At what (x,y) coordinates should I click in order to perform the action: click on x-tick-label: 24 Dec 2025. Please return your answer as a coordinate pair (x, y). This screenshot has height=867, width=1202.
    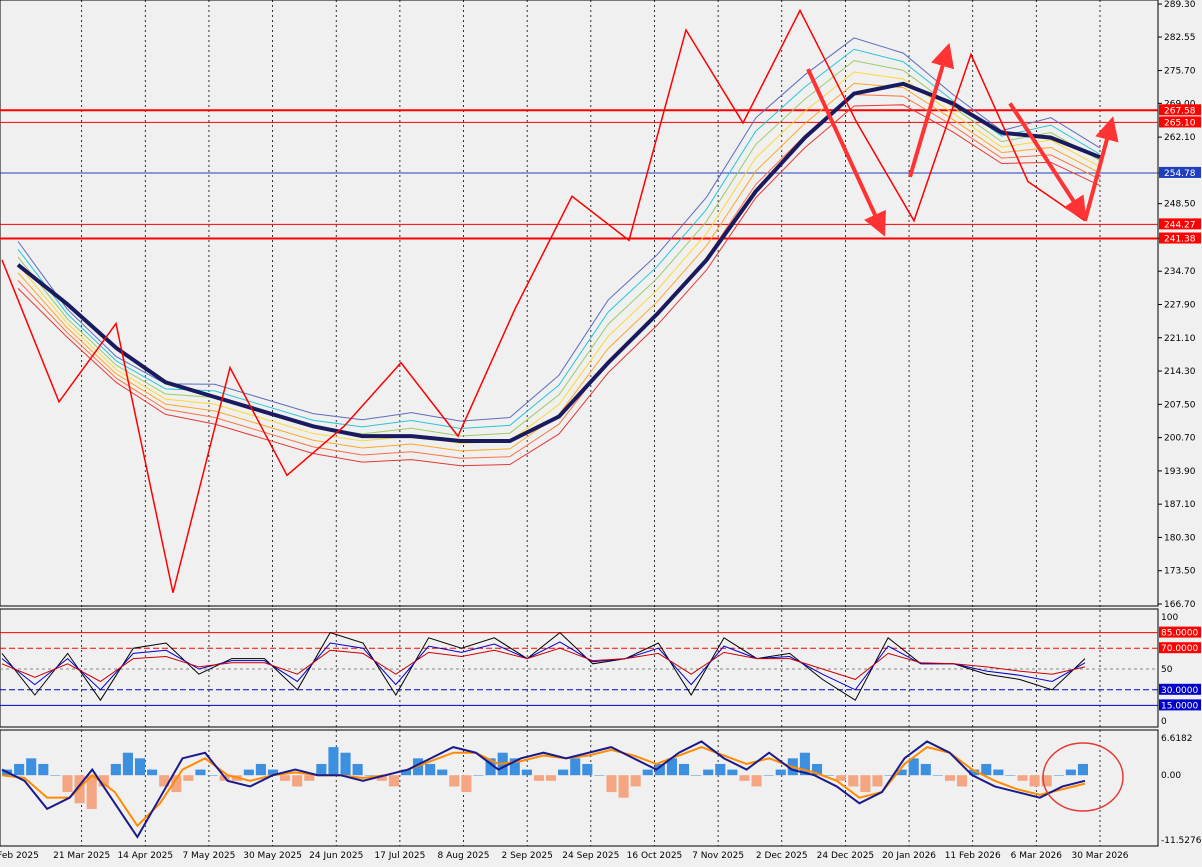
    Looking at the image, I should click on (846, 856).